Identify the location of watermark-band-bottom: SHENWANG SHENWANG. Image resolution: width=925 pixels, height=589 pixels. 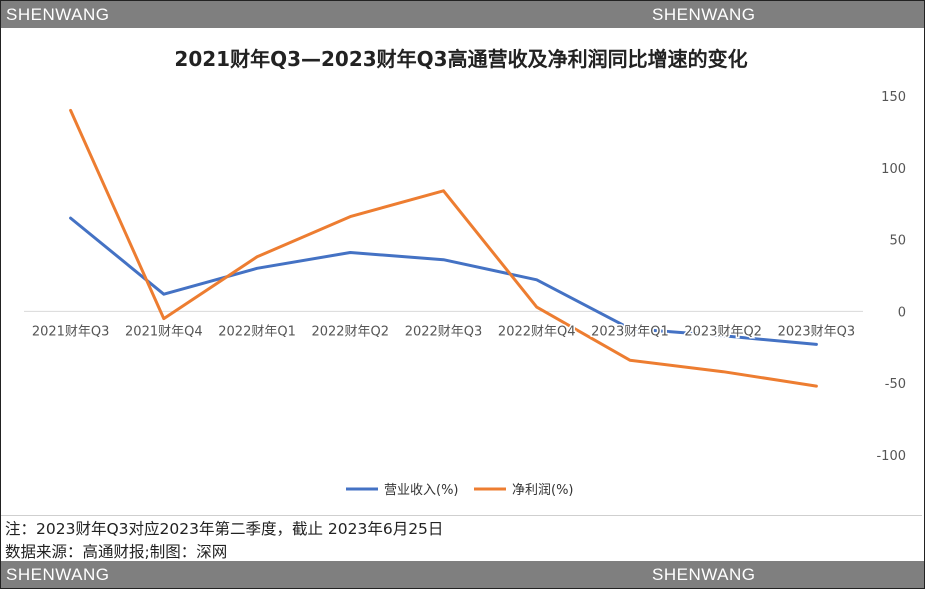
(462, 574).